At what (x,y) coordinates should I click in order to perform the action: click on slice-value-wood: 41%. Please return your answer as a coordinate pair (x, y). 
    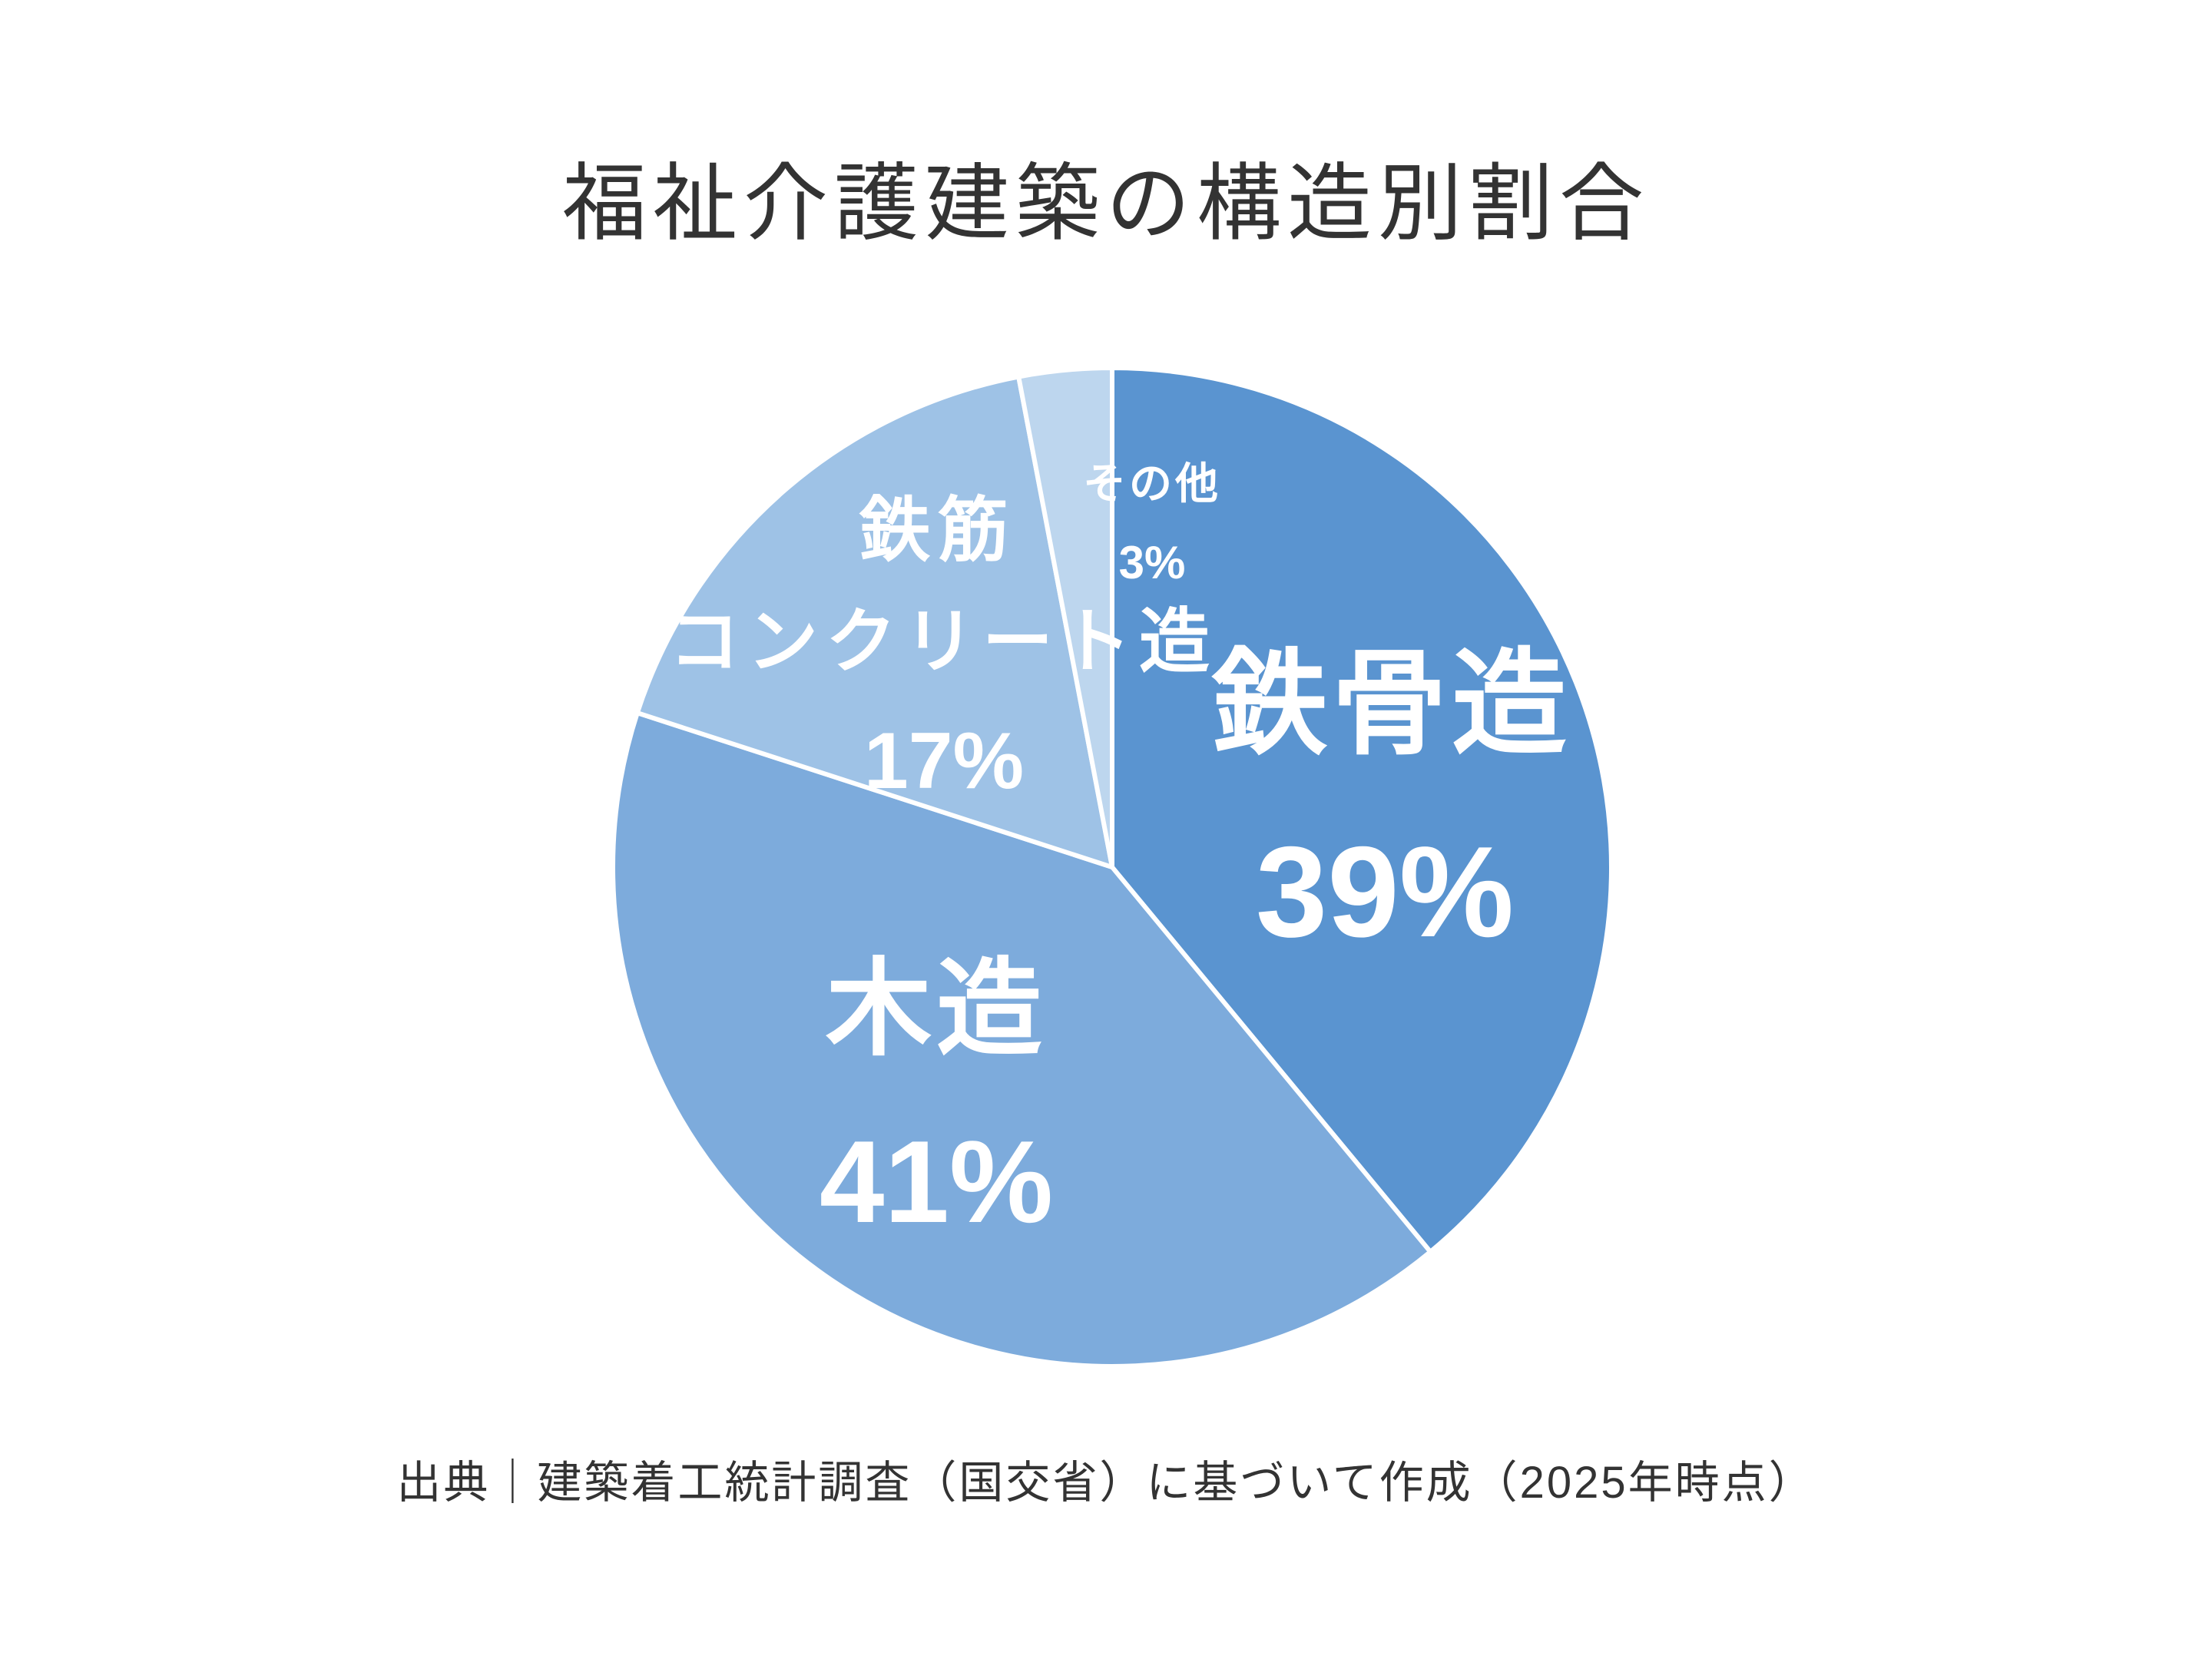
    Looking at the image, I should click on (937, 1182).